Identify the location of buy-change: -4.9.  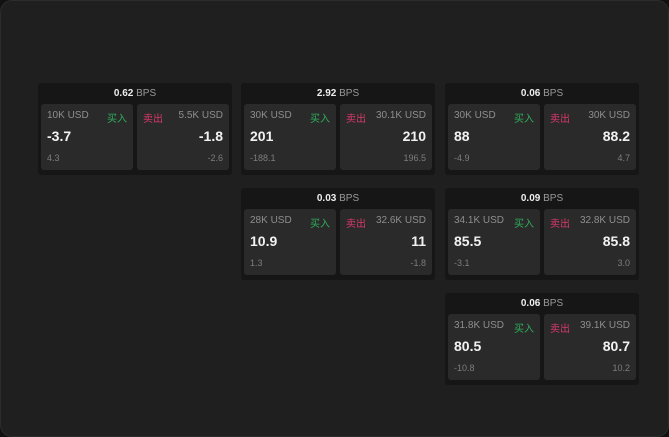
(462, 158).